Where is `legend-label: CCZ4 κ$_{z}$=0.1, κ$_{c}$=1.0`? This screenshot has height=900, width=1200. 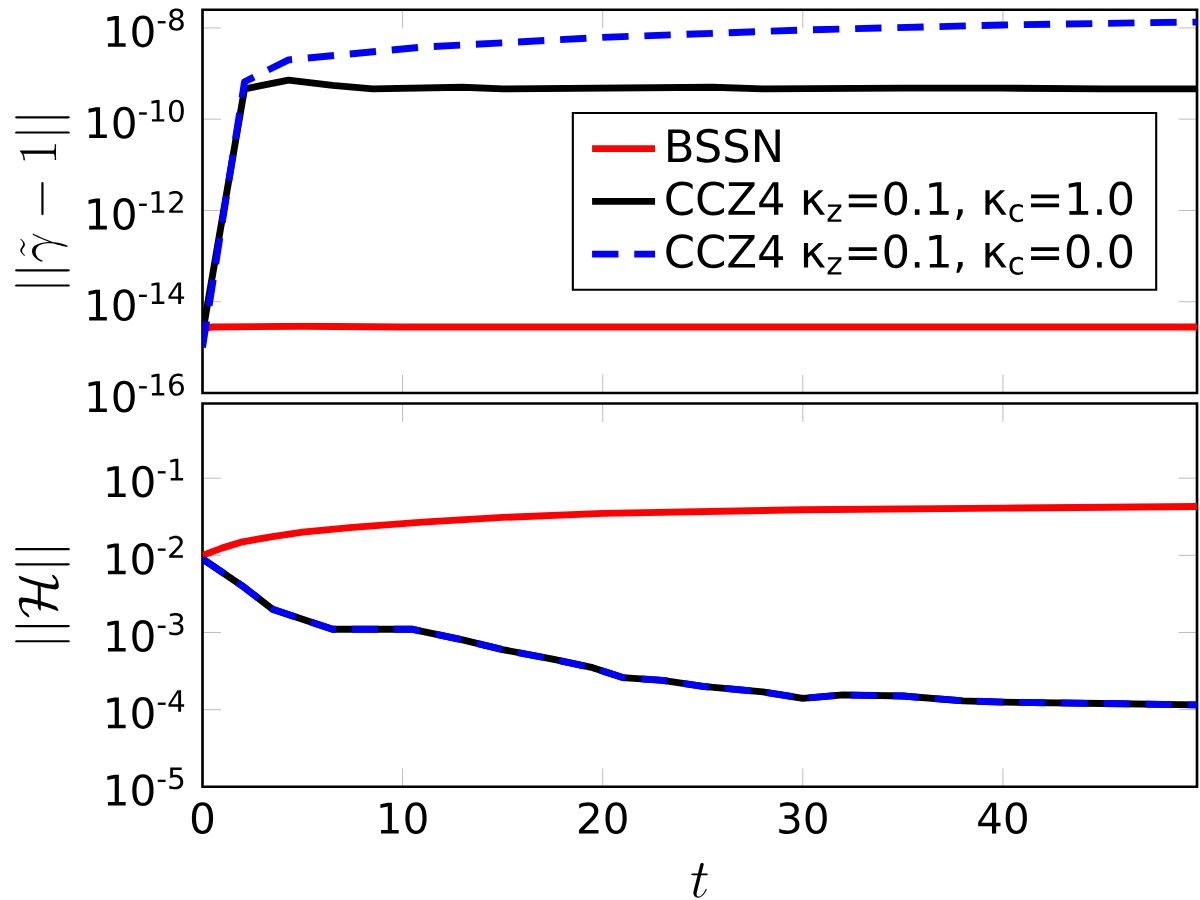
legend-label: CCZ4 κ$_{z}$=0.1, κ$_{c}$=1.0 is located at coordinates (899, 202).